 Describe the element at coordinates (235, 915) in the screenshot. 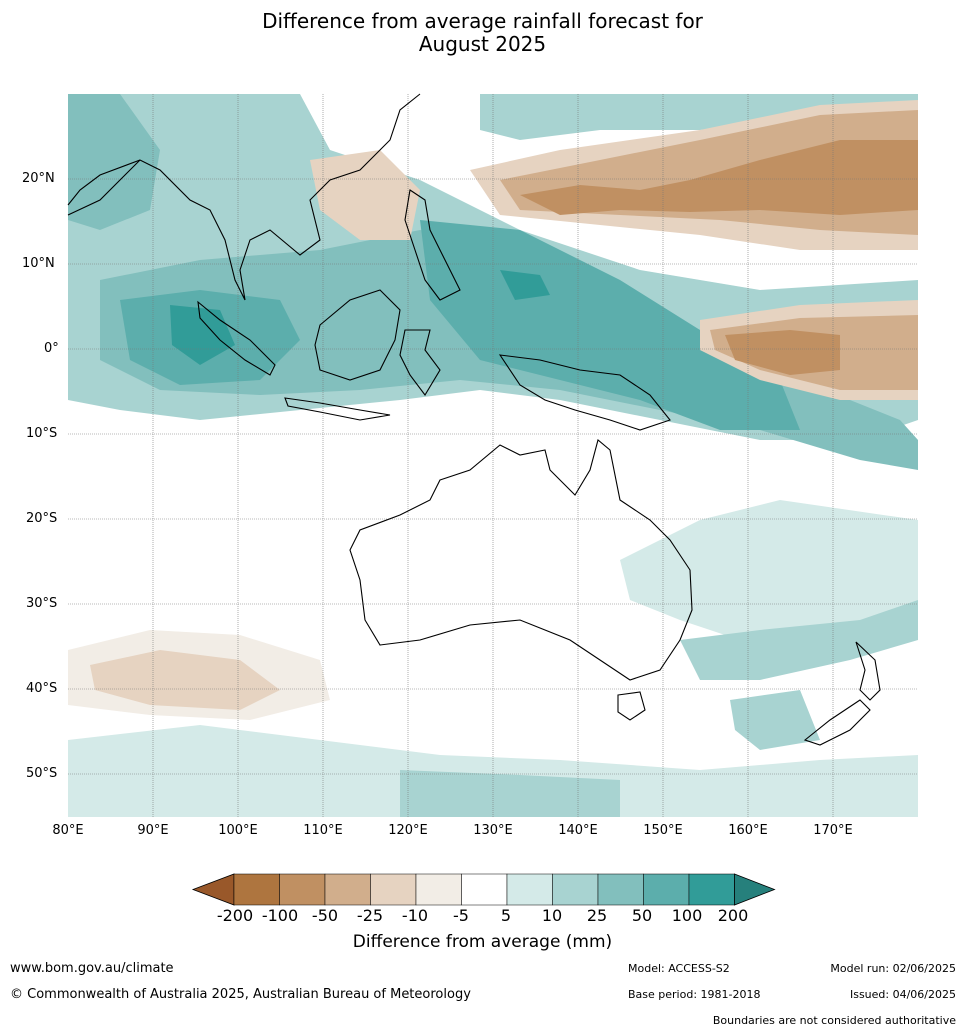

I see `colorbar-tick-1: -200` at that location.